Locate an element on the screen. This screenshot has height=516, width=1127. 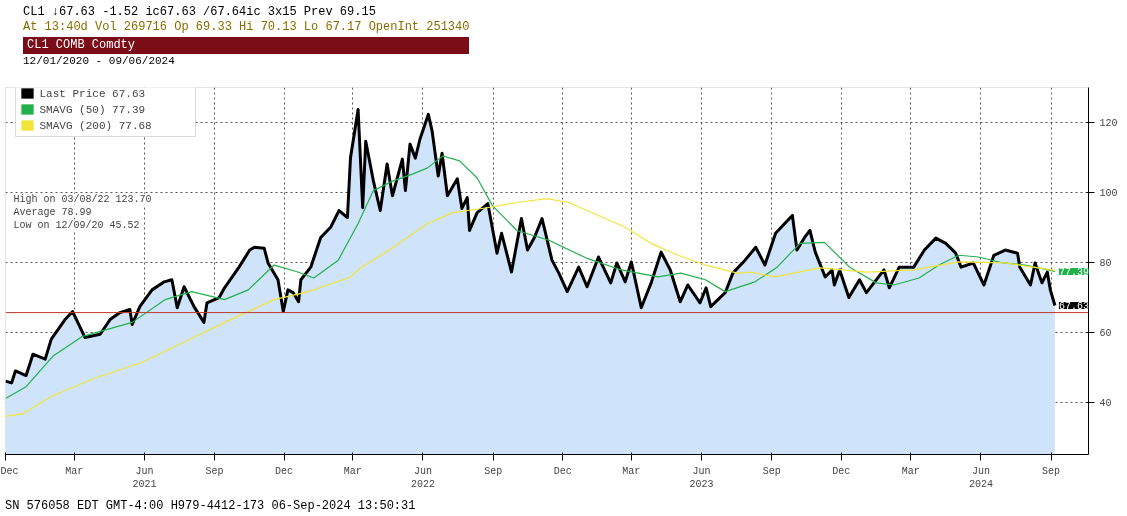
y-tick-label: 40 is located at coordinates (1105, 403).